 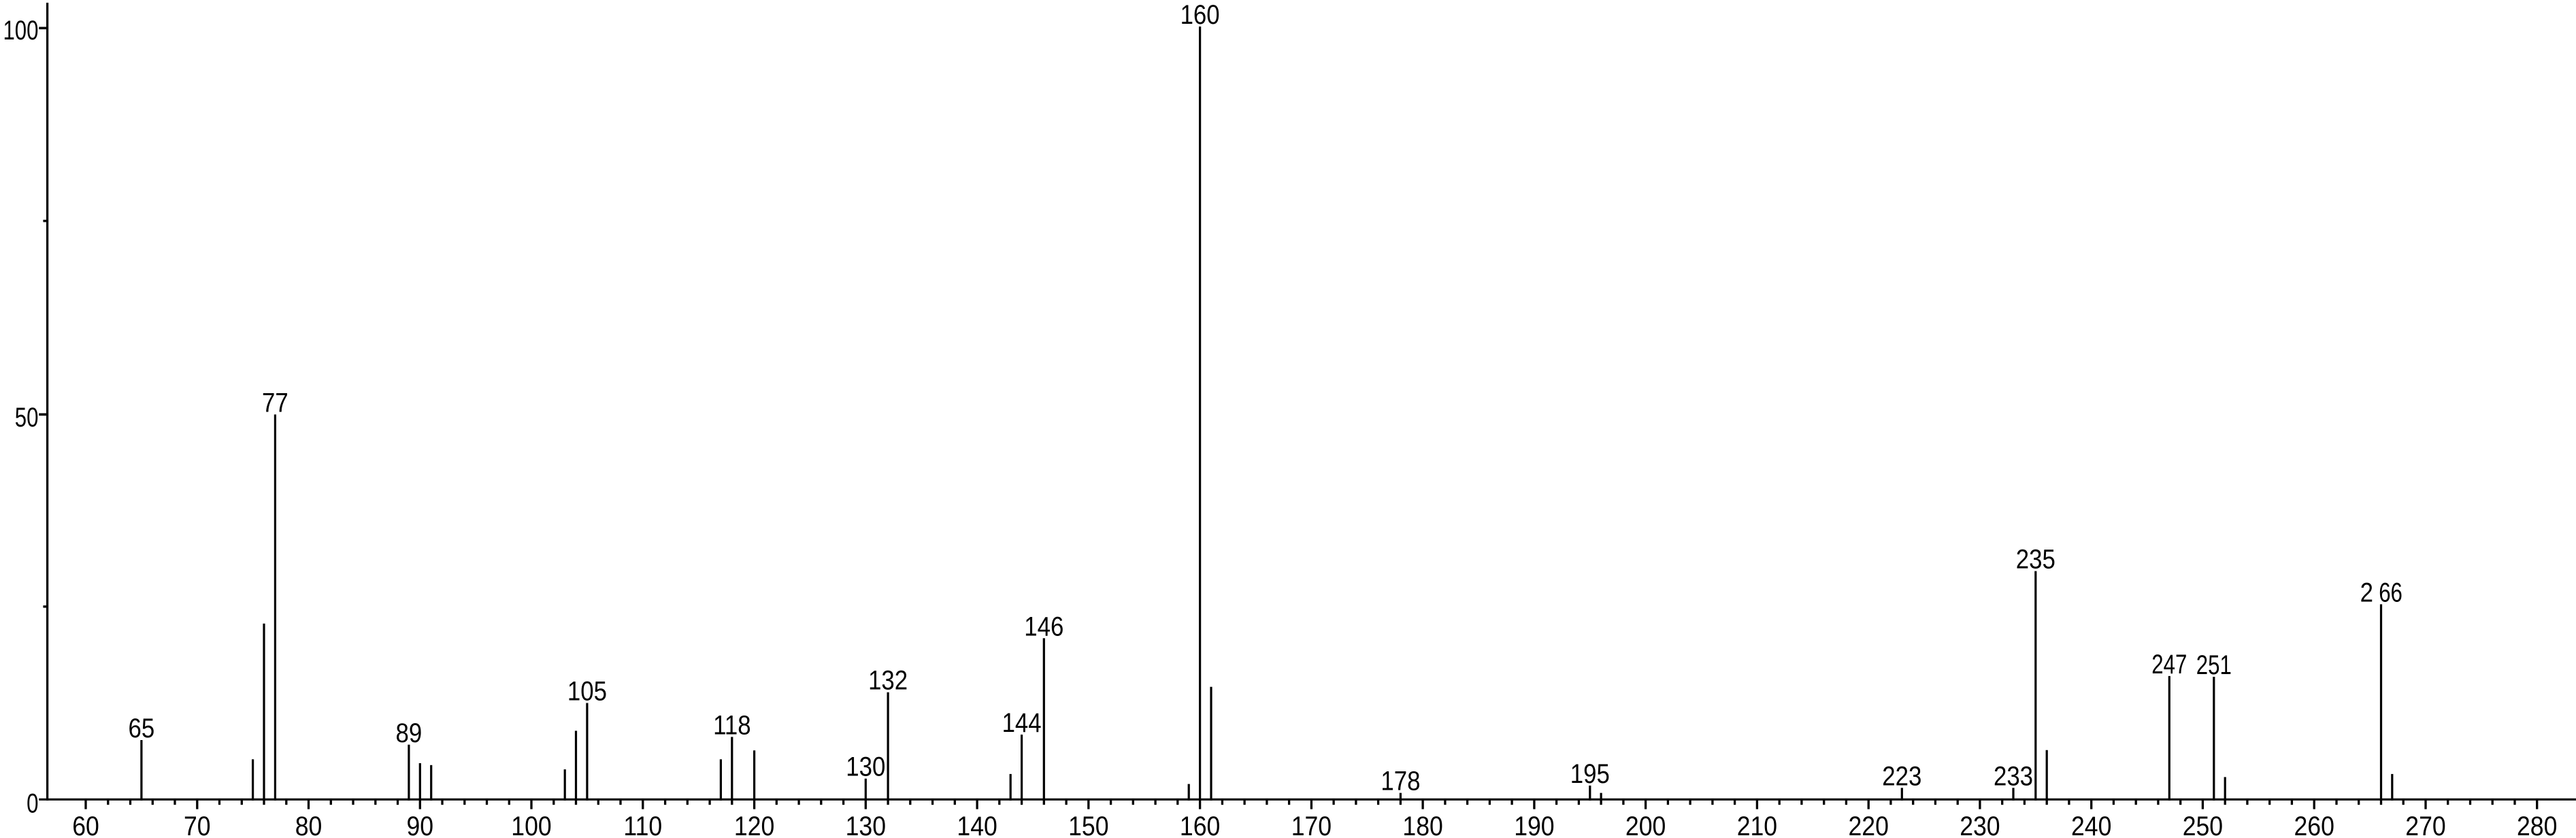 I want to click on svg-text: 144, so click(x=1022, y=723).